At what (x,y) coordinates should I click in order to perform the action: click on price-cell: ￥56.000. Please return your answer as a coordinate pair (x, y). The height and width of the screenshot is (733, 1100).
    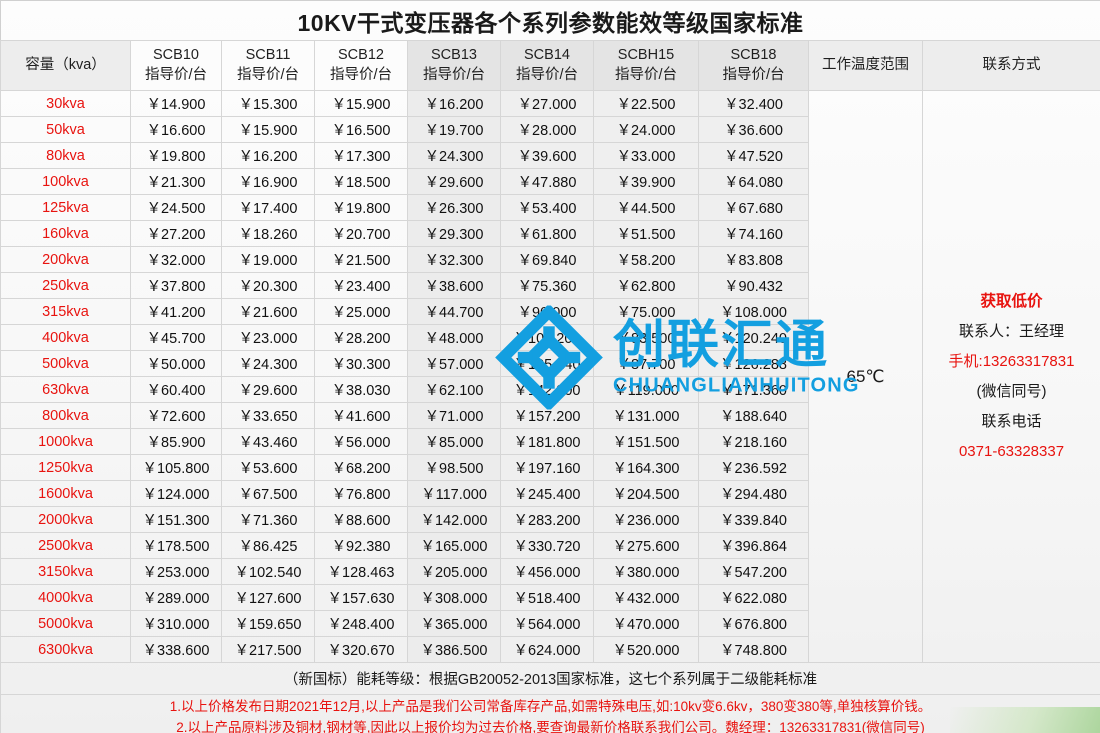
    Looking at the image, I should click on (361, 441).